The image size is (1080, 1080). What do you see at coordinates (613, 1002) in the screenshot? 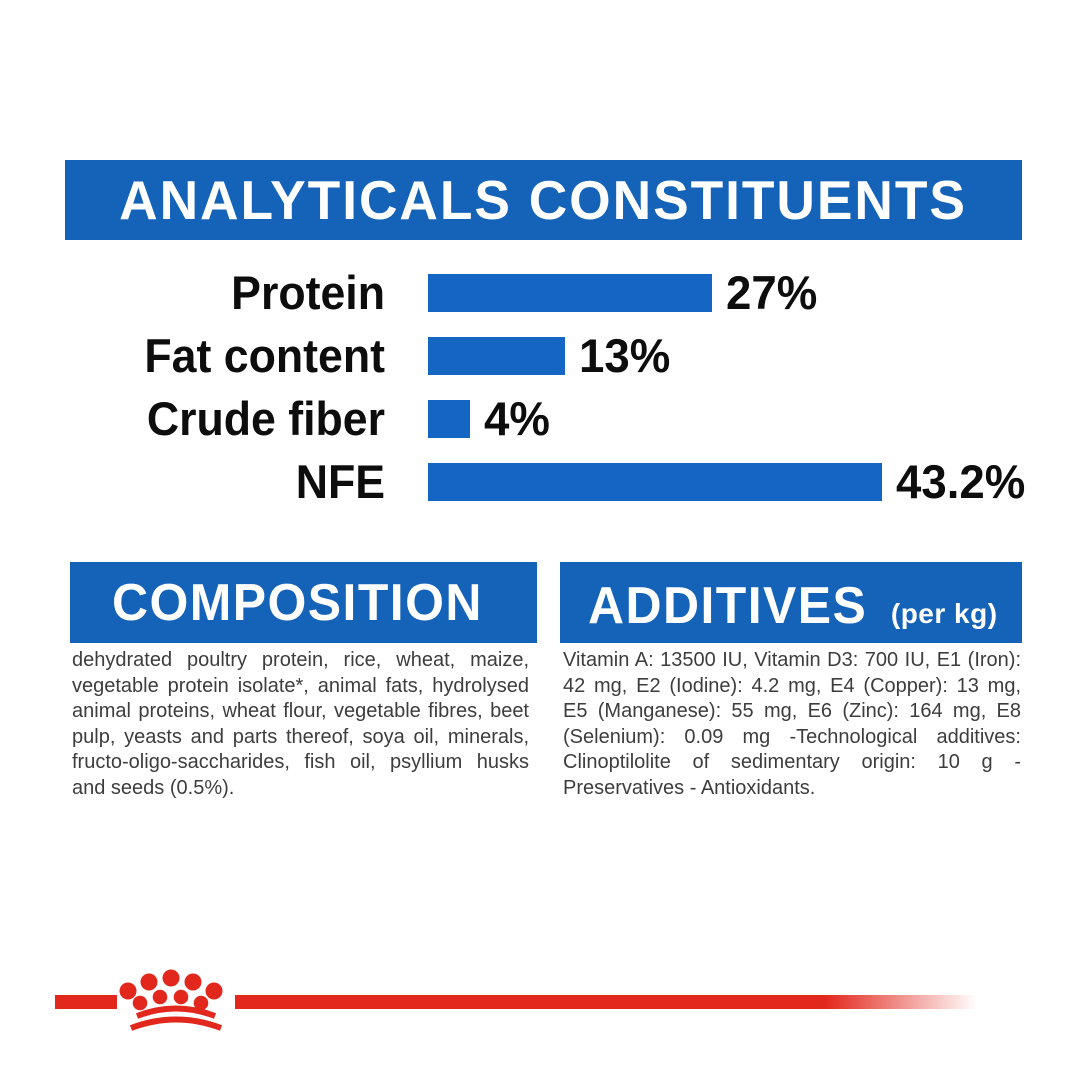
I see `brand-line-right-segment` at bounding box center [613, 1002].